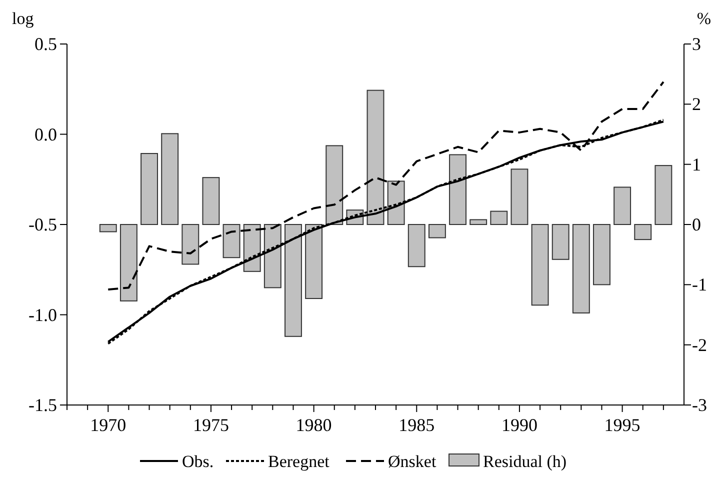  Describe the element at coordinates (622, 425) in the screenshot. I see `x-tick-label: 1995` at that location.